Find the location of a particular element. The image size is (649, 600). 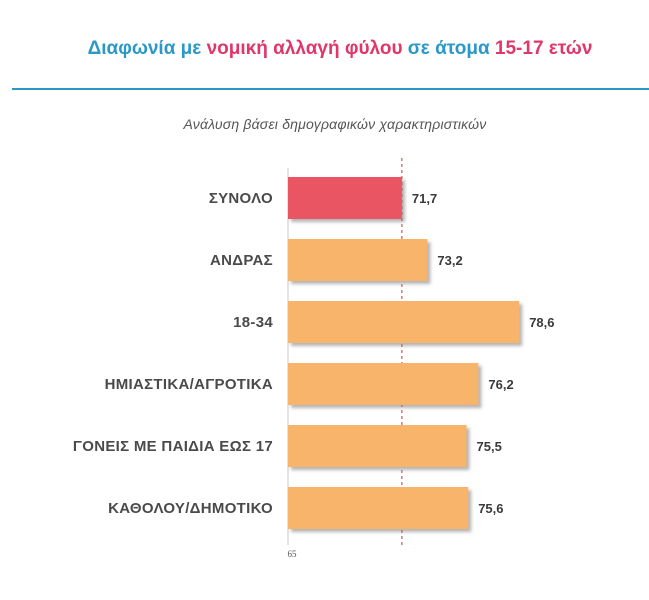

title-part: 15-17 ετών is located at coordinates (543, 48).